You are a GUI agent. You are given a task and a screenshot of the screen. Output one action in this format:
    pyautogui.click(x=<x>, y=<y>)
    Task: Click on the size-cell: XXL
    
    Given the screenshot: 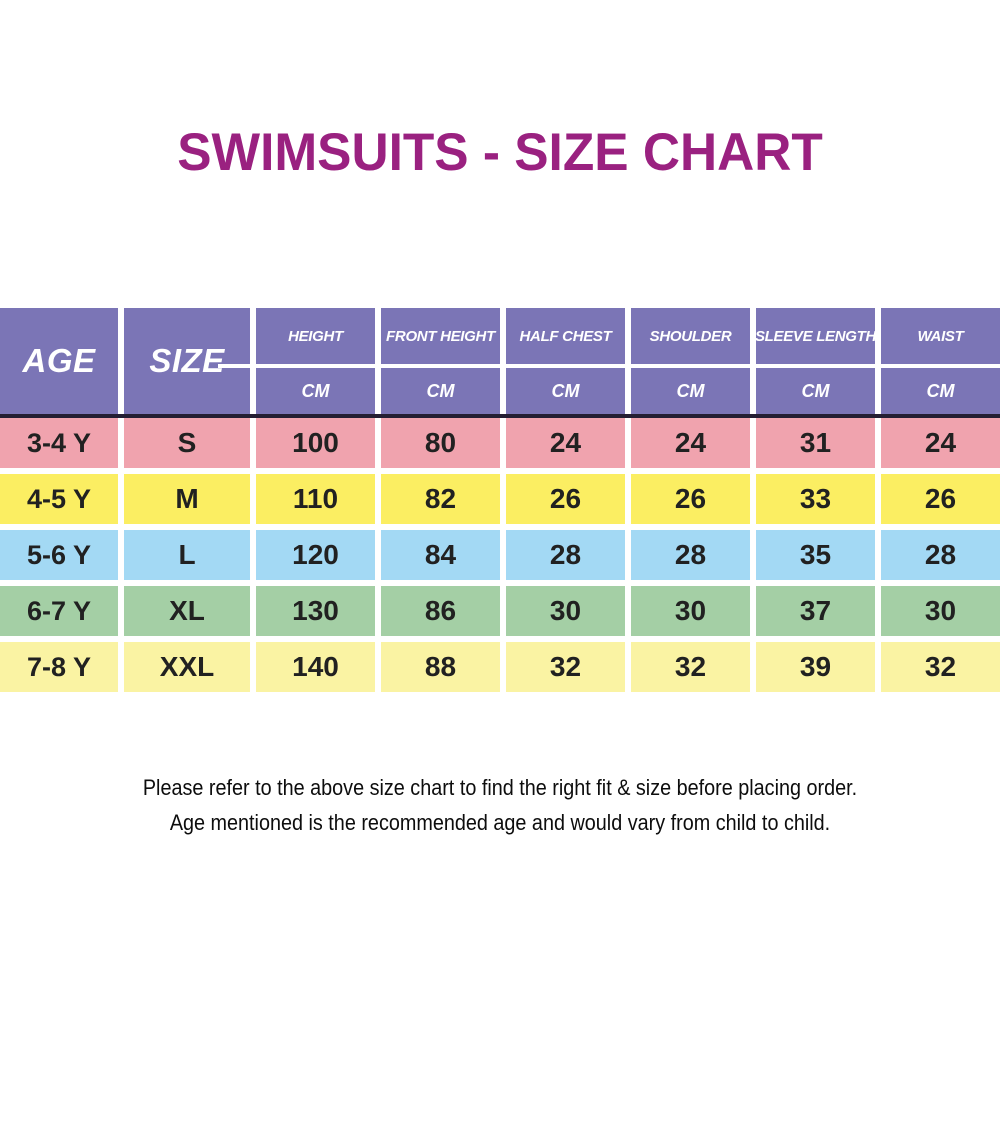 What is the action you would take?
    pyautogui.click(x=187, y=667)
    